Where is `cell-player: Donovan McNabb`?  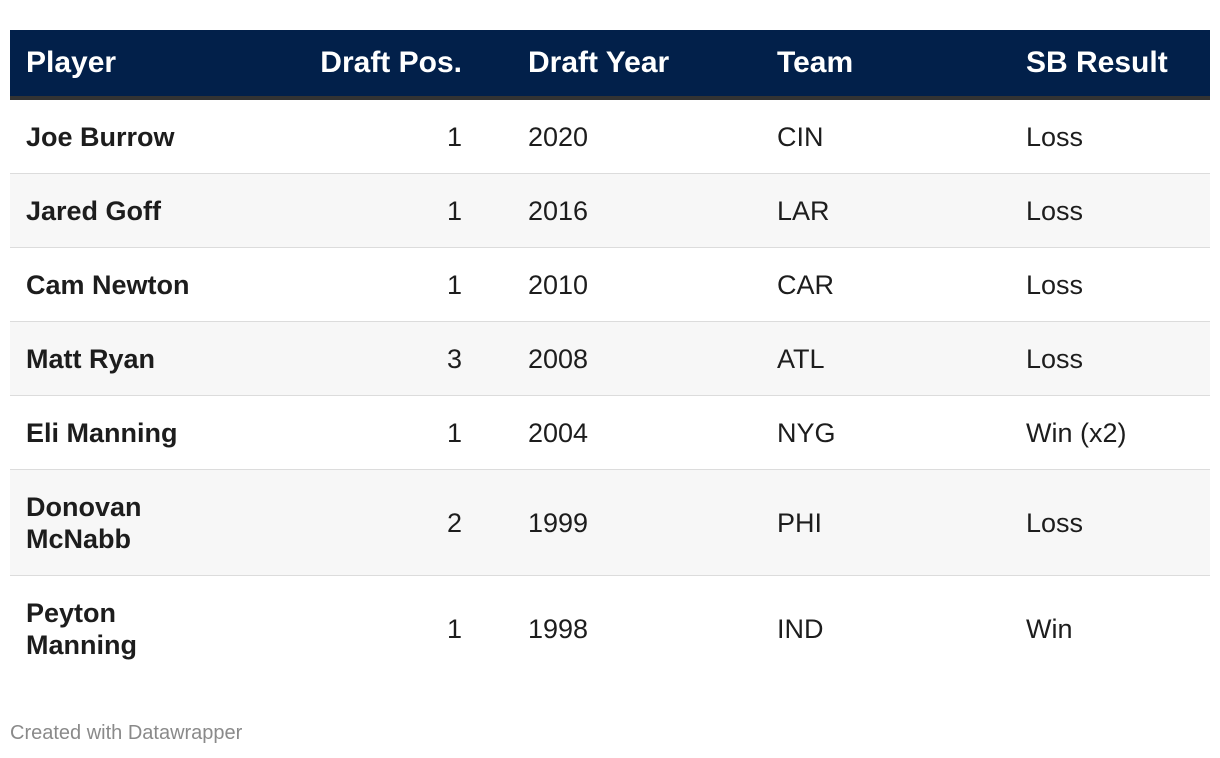 cell-player: Donovan McNabb is located at coordinates (128, 522).